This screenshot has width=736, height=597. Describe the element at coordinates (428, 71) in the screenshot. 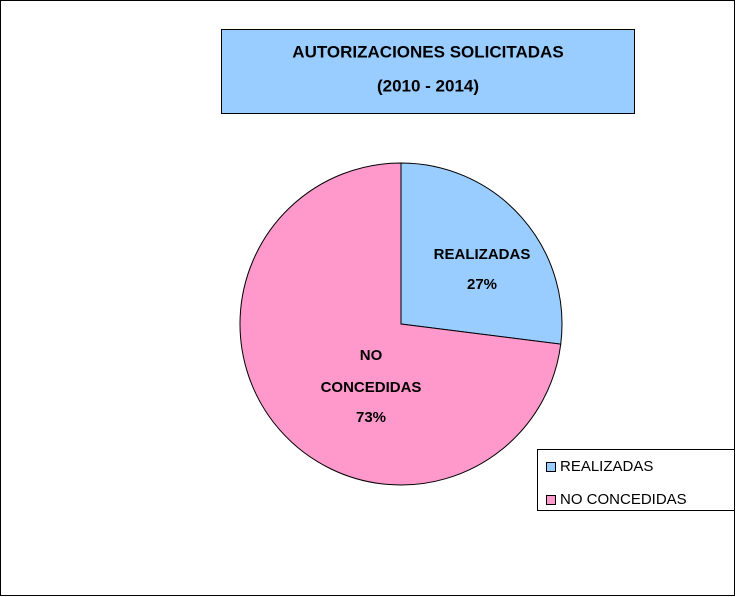

I see `title-box` at that location.